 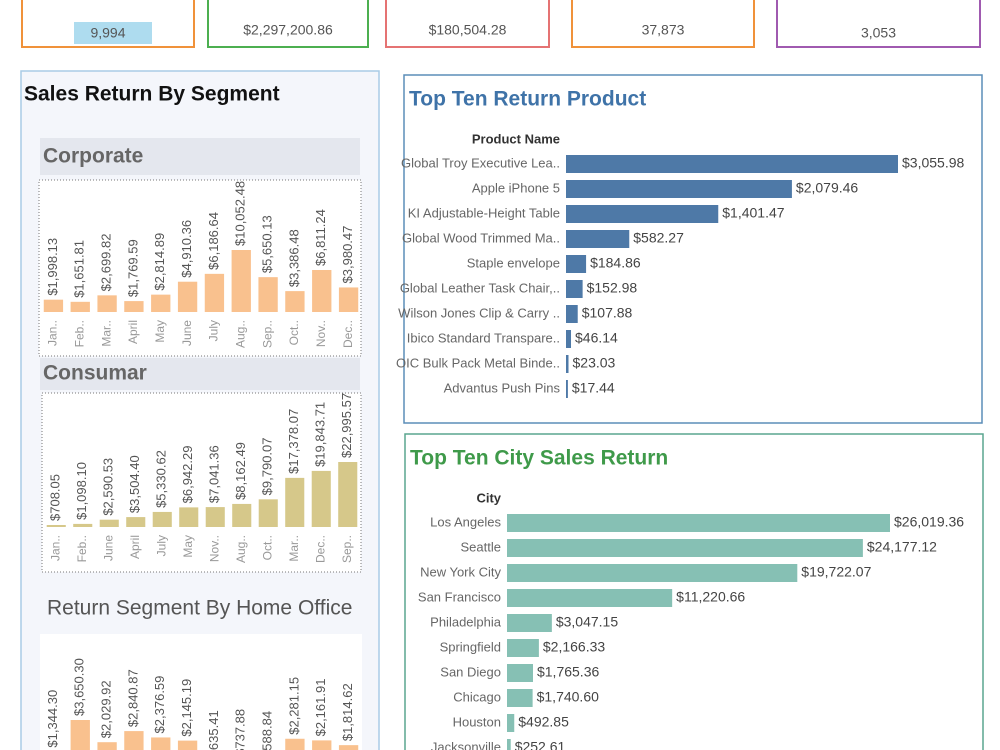 What do you see at coordinates (93, 156) in the screenshot?
I see `chart-title: Corporate` at bounding box center [93, 156].